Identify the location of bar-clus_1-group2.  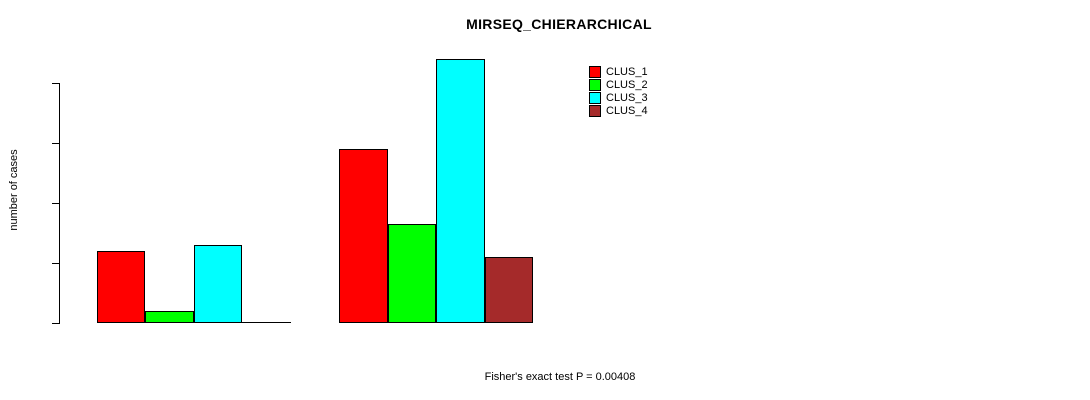
(363, 236).